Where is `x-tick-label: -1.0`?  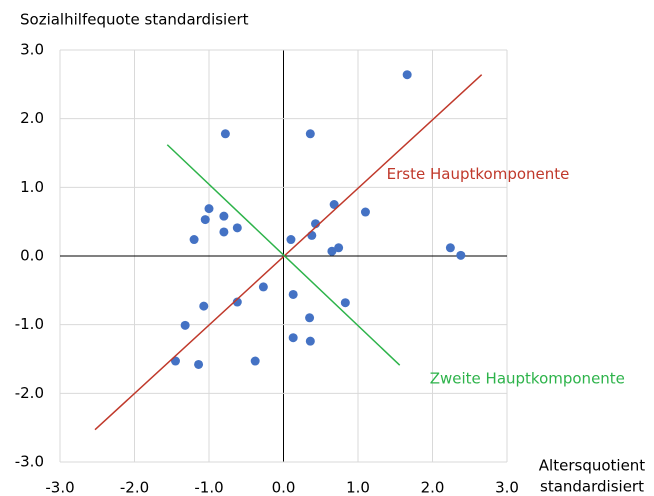
x-tick-label: -1.0 is located at coordinates (208, 487).